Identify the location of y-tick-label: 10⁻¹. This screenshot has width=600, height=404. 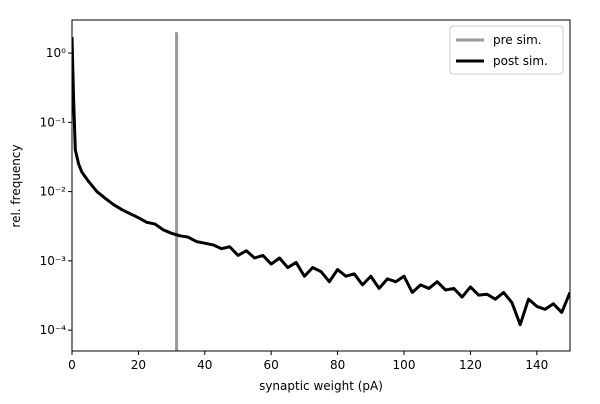
(53, 122).